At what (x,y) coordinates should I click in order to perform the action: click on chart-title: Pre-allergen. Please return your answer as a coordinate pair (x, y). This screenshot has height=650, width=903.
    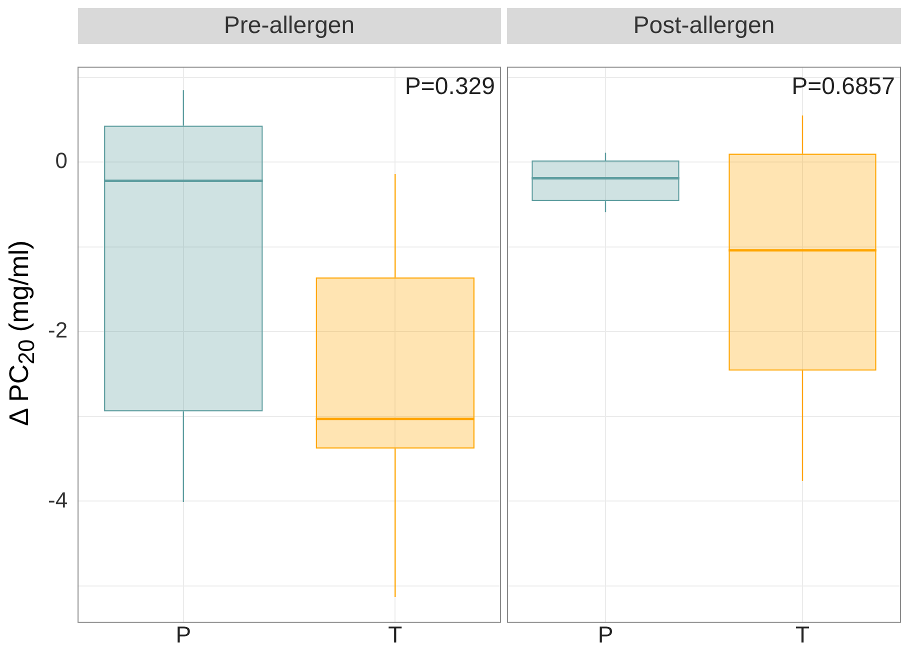
    Looking at the image, I should click on (289, 26).